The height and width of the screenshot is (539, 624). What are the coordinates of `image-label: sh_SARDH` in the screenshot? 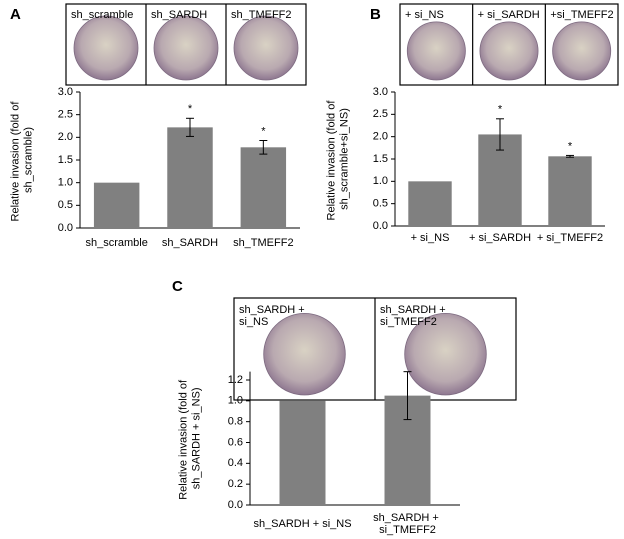 It's located at (179, 15).